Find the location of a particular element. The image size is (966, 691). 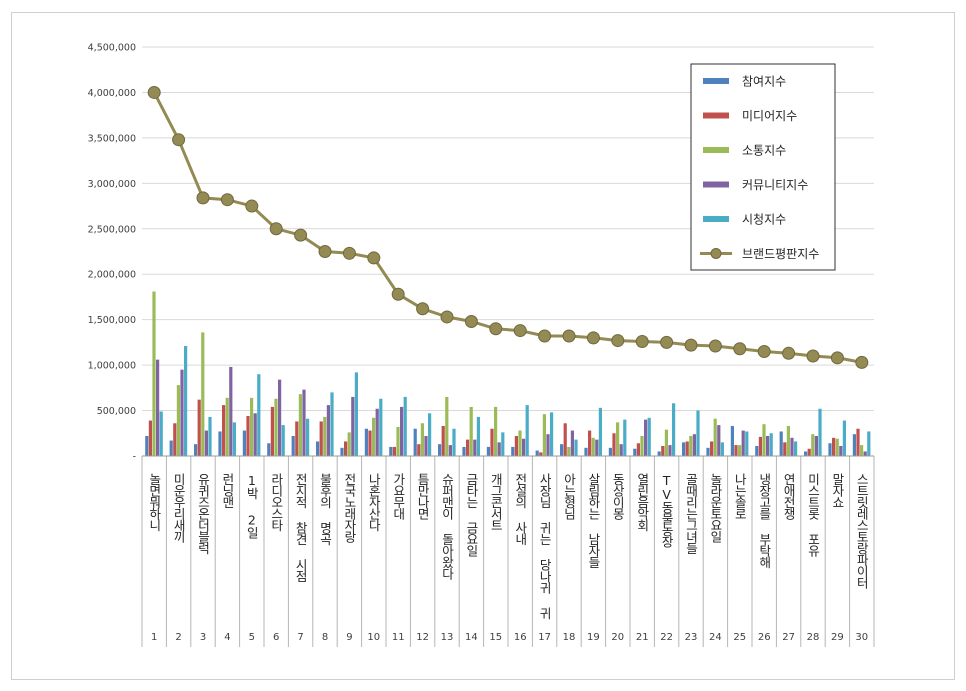

x-category-label: 미운우리새끼 is located at coordinates (178, 508).